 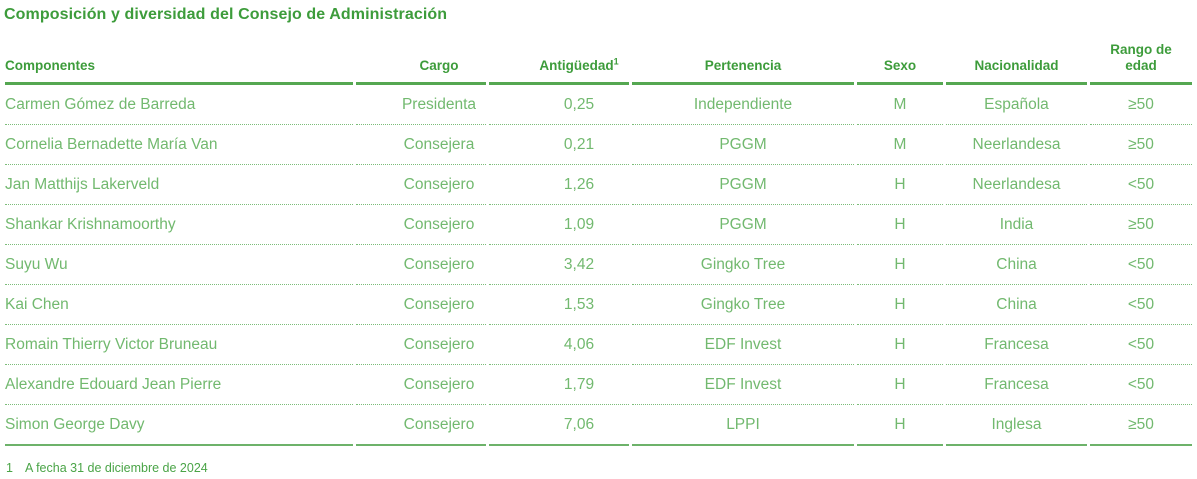 What do you see at coordinates (421, 145) in the screenshot?
I see `cell-cargo: Consejera` at bounding box center [421, 145].